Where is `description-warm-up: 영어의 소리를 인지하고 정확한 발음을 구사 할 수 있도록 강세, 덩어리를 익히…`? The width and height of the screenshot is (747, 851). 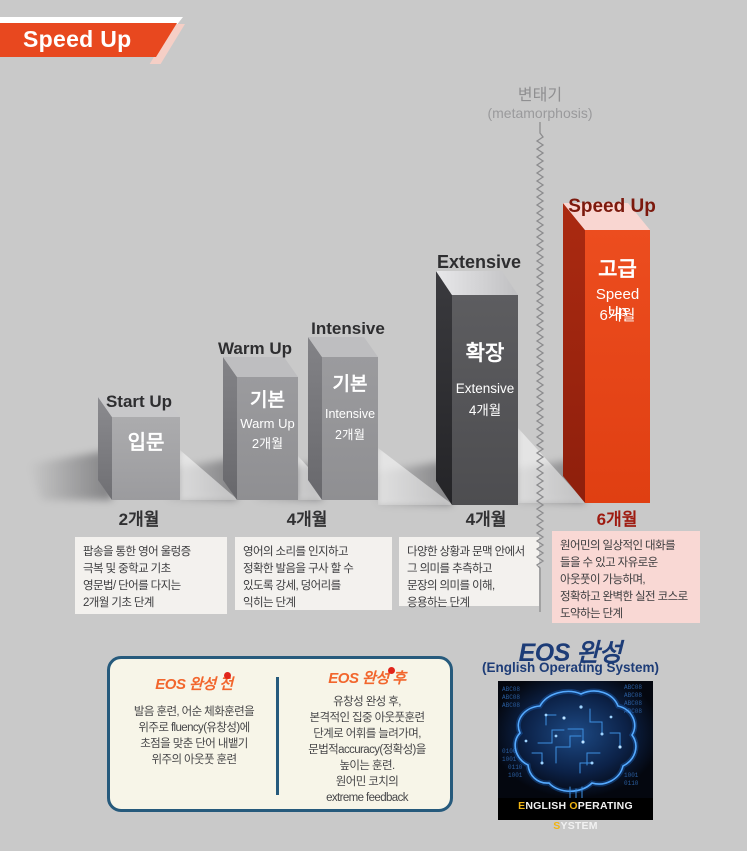
description-warm-up: 영어의 소리를 인지하고 정확한 발음을 구사 할 수 있도록 강세, 덩어리를 익히… is located at coordinates (313, 573).